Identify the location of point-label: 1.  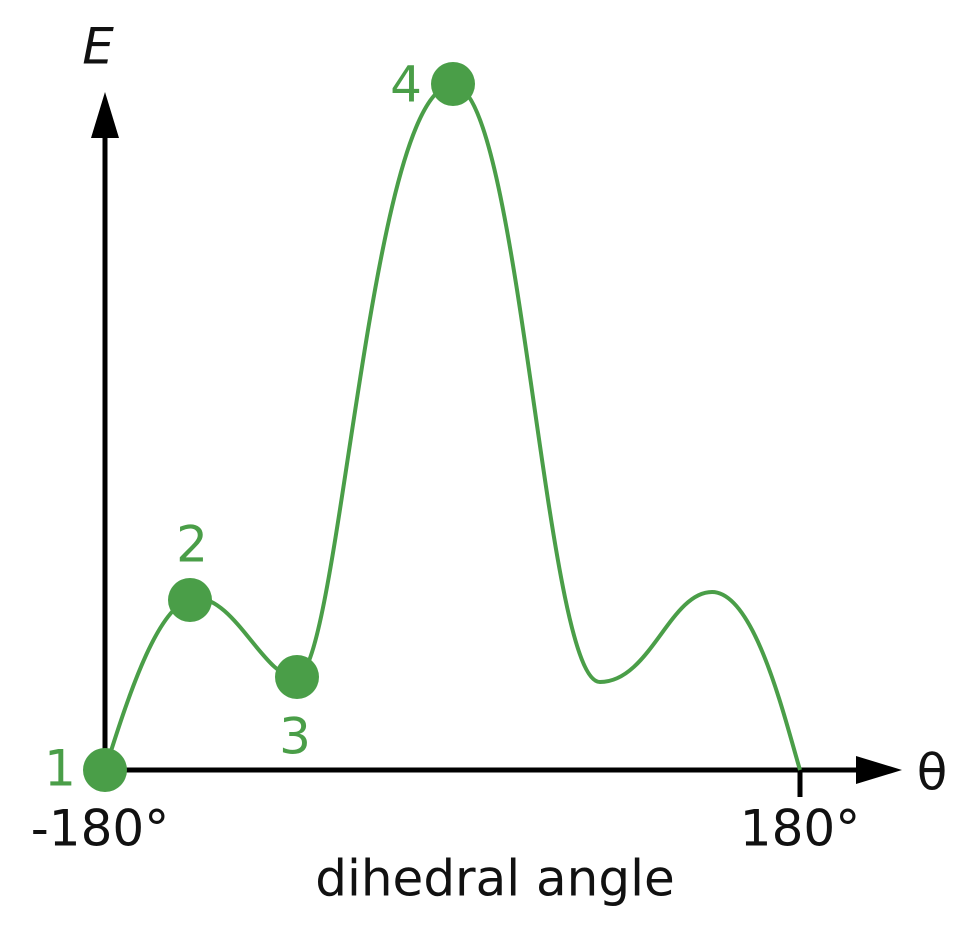
(60, 769).